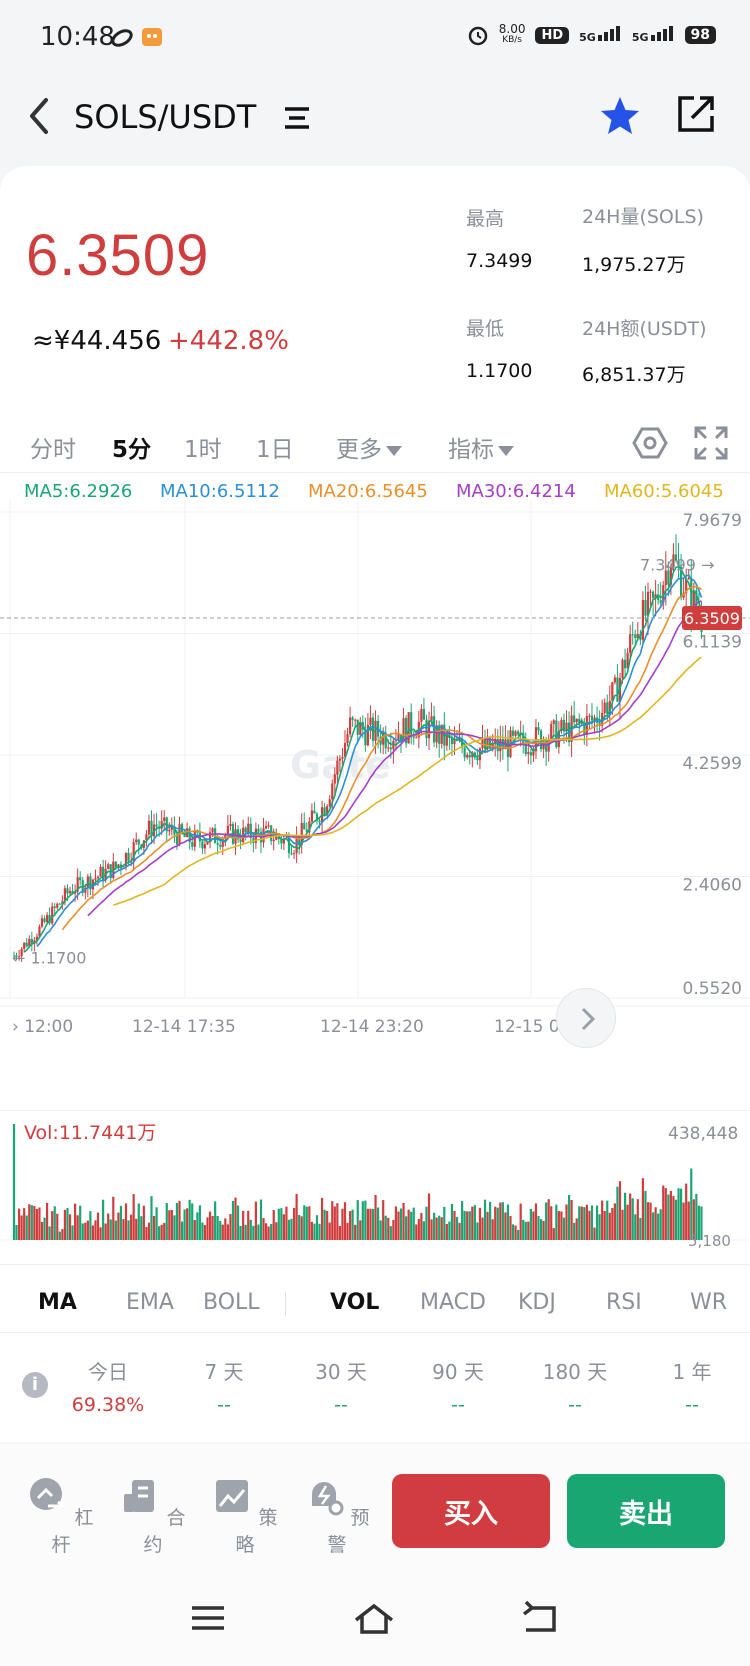  I want to click on scroll-latest-button, so click(586, 1018).